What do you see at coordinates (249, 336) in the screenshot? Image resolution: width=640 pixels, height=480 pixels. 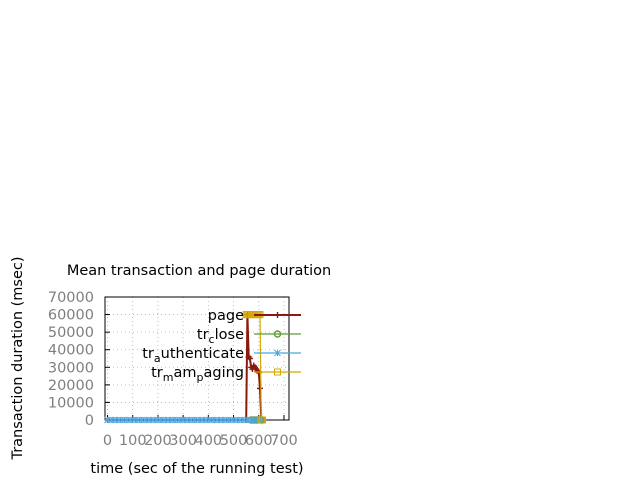 I see `legend-entry-tr-close: trclose` at bounding box center [249, 336].